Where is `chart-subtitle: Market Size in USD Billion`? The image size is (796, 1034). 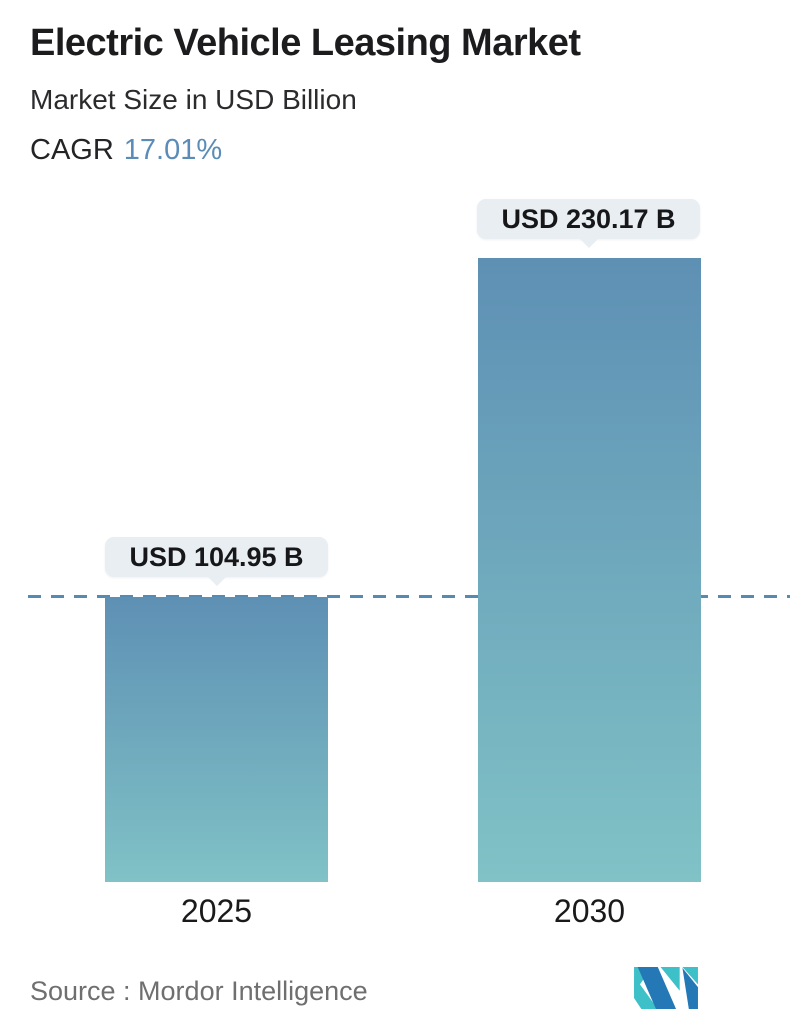
chart-subtitle: Market Size in USD Billion is located at coordinates (193, 99).